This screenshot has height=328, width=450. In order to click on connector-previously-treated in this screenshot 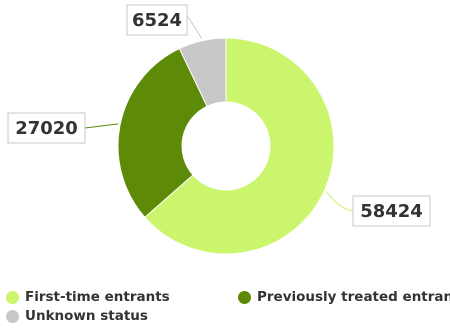, I will do `click(101, 126)`.